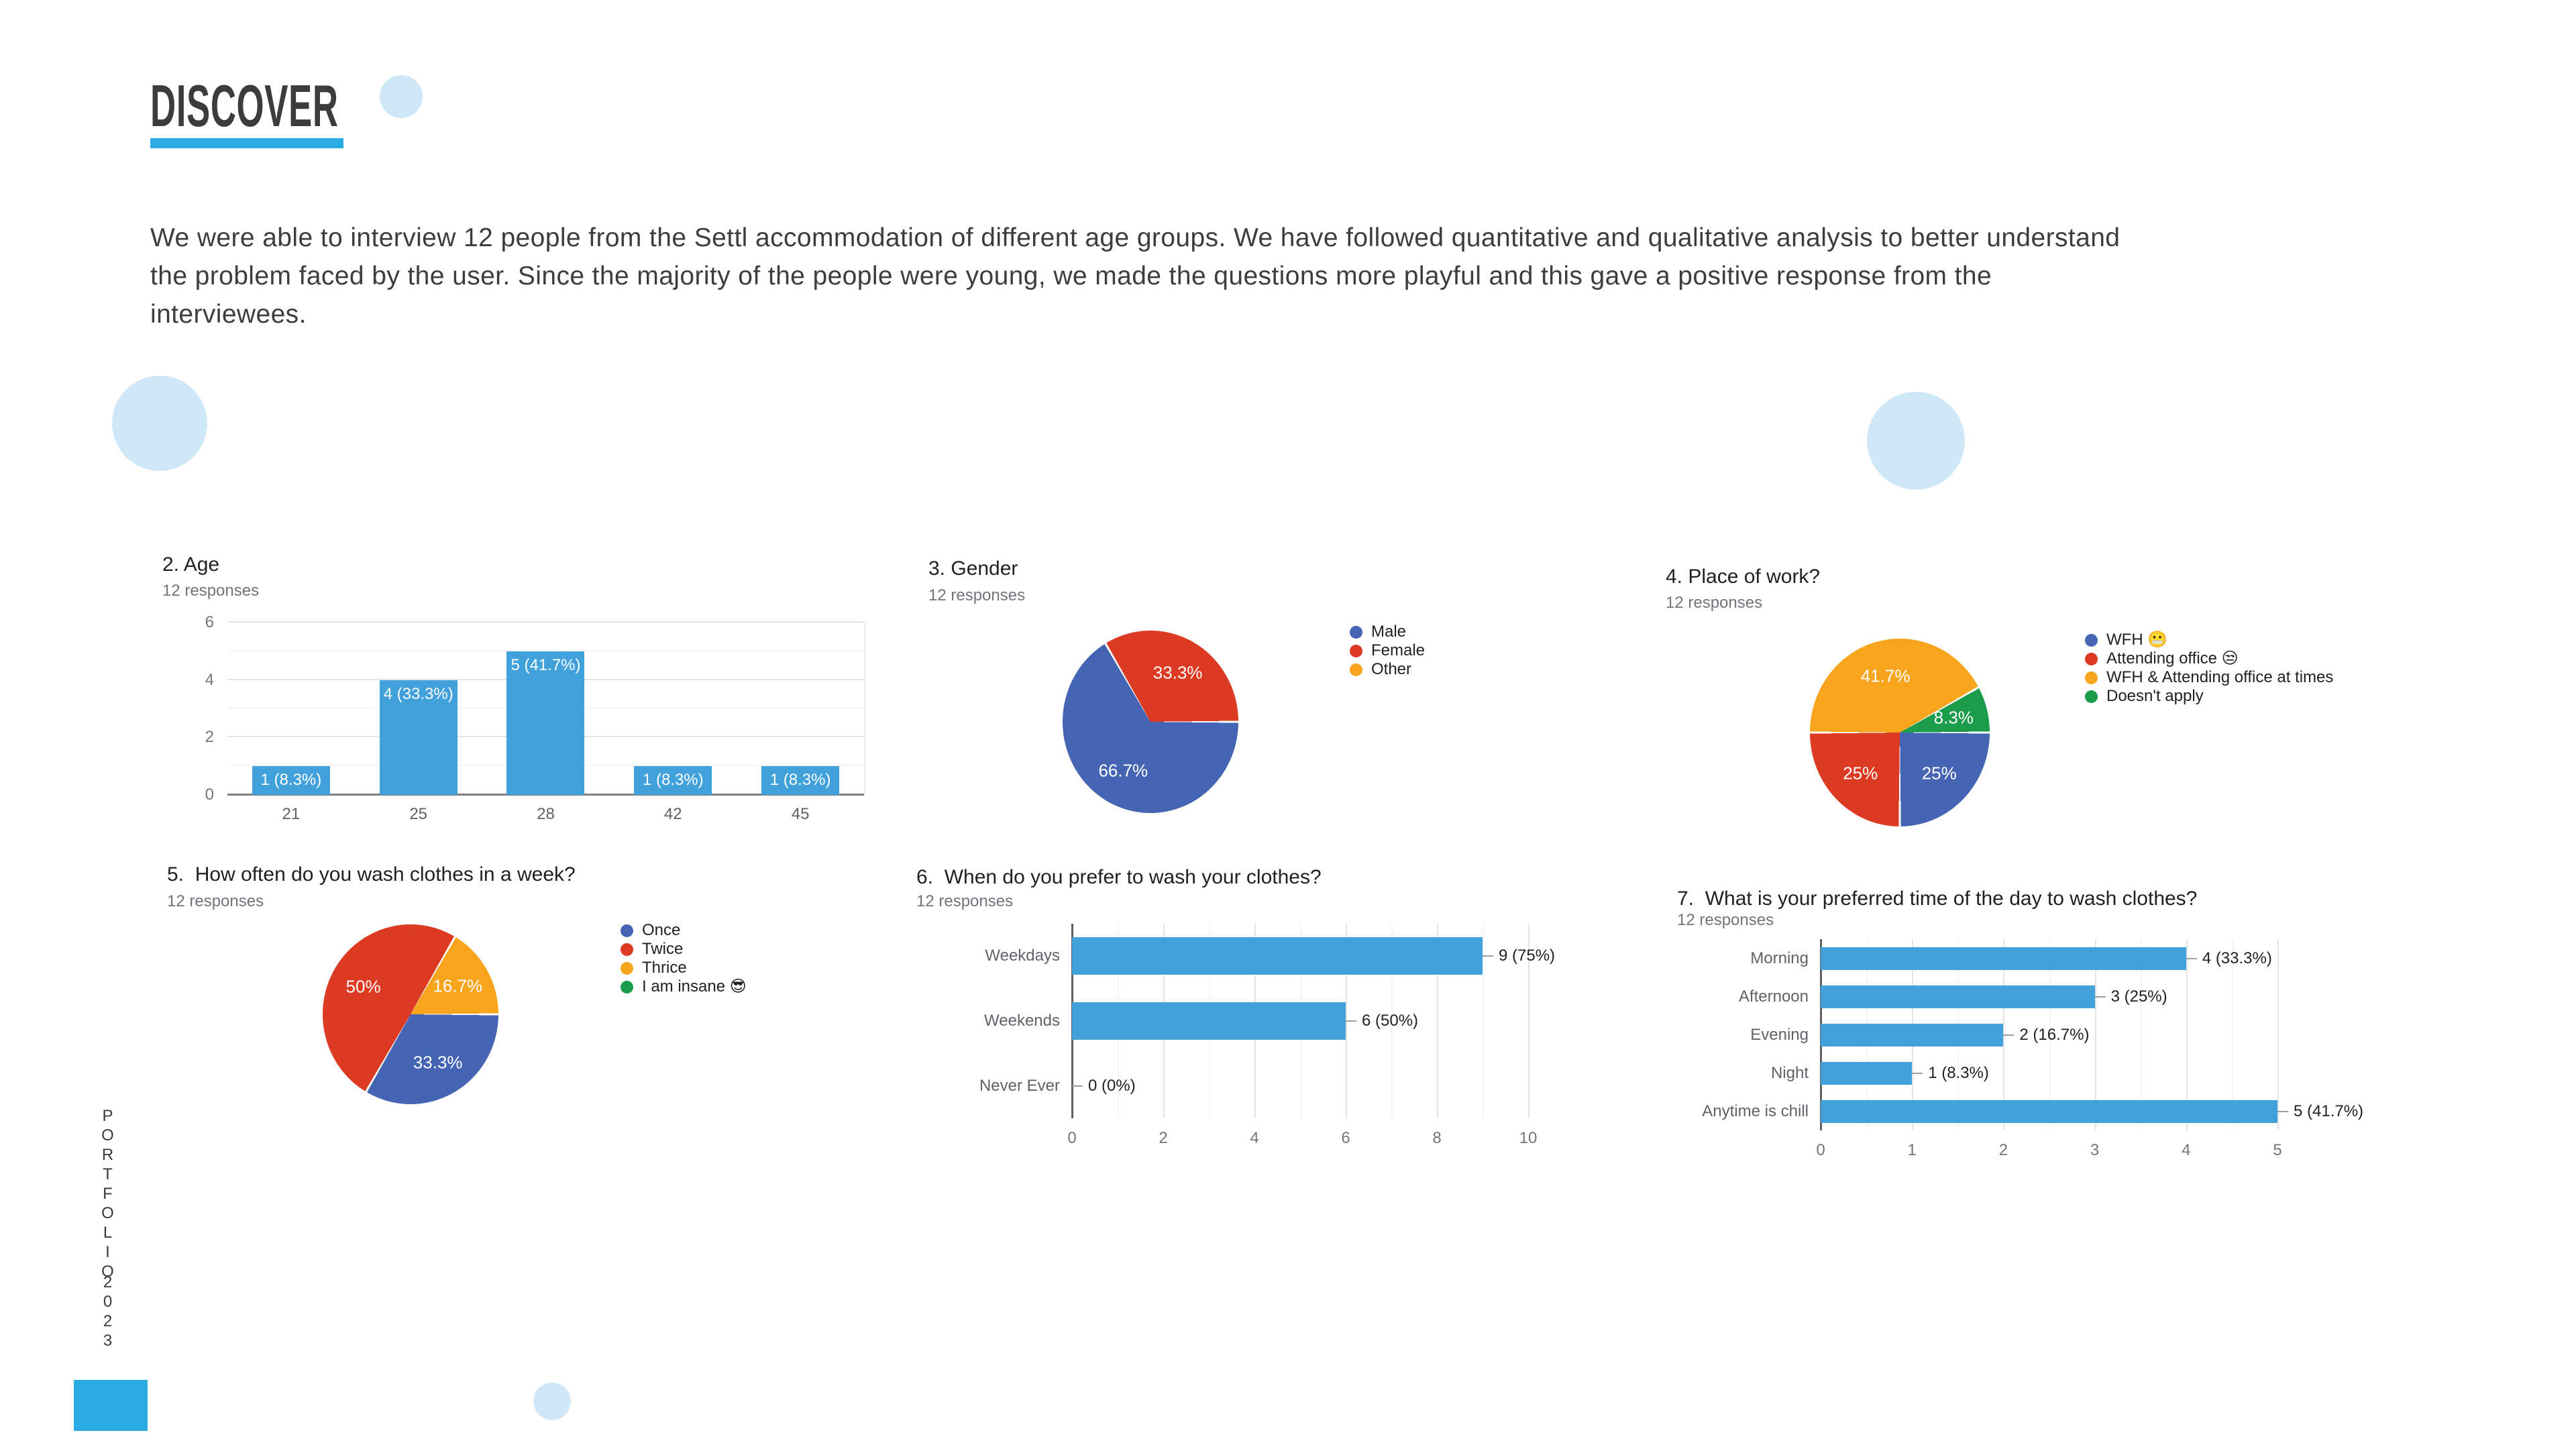  What do you see at coordinates (800, 814) in the screenshot?
I see `x-axis-category-label: 45` at bounding box center [800, 814].